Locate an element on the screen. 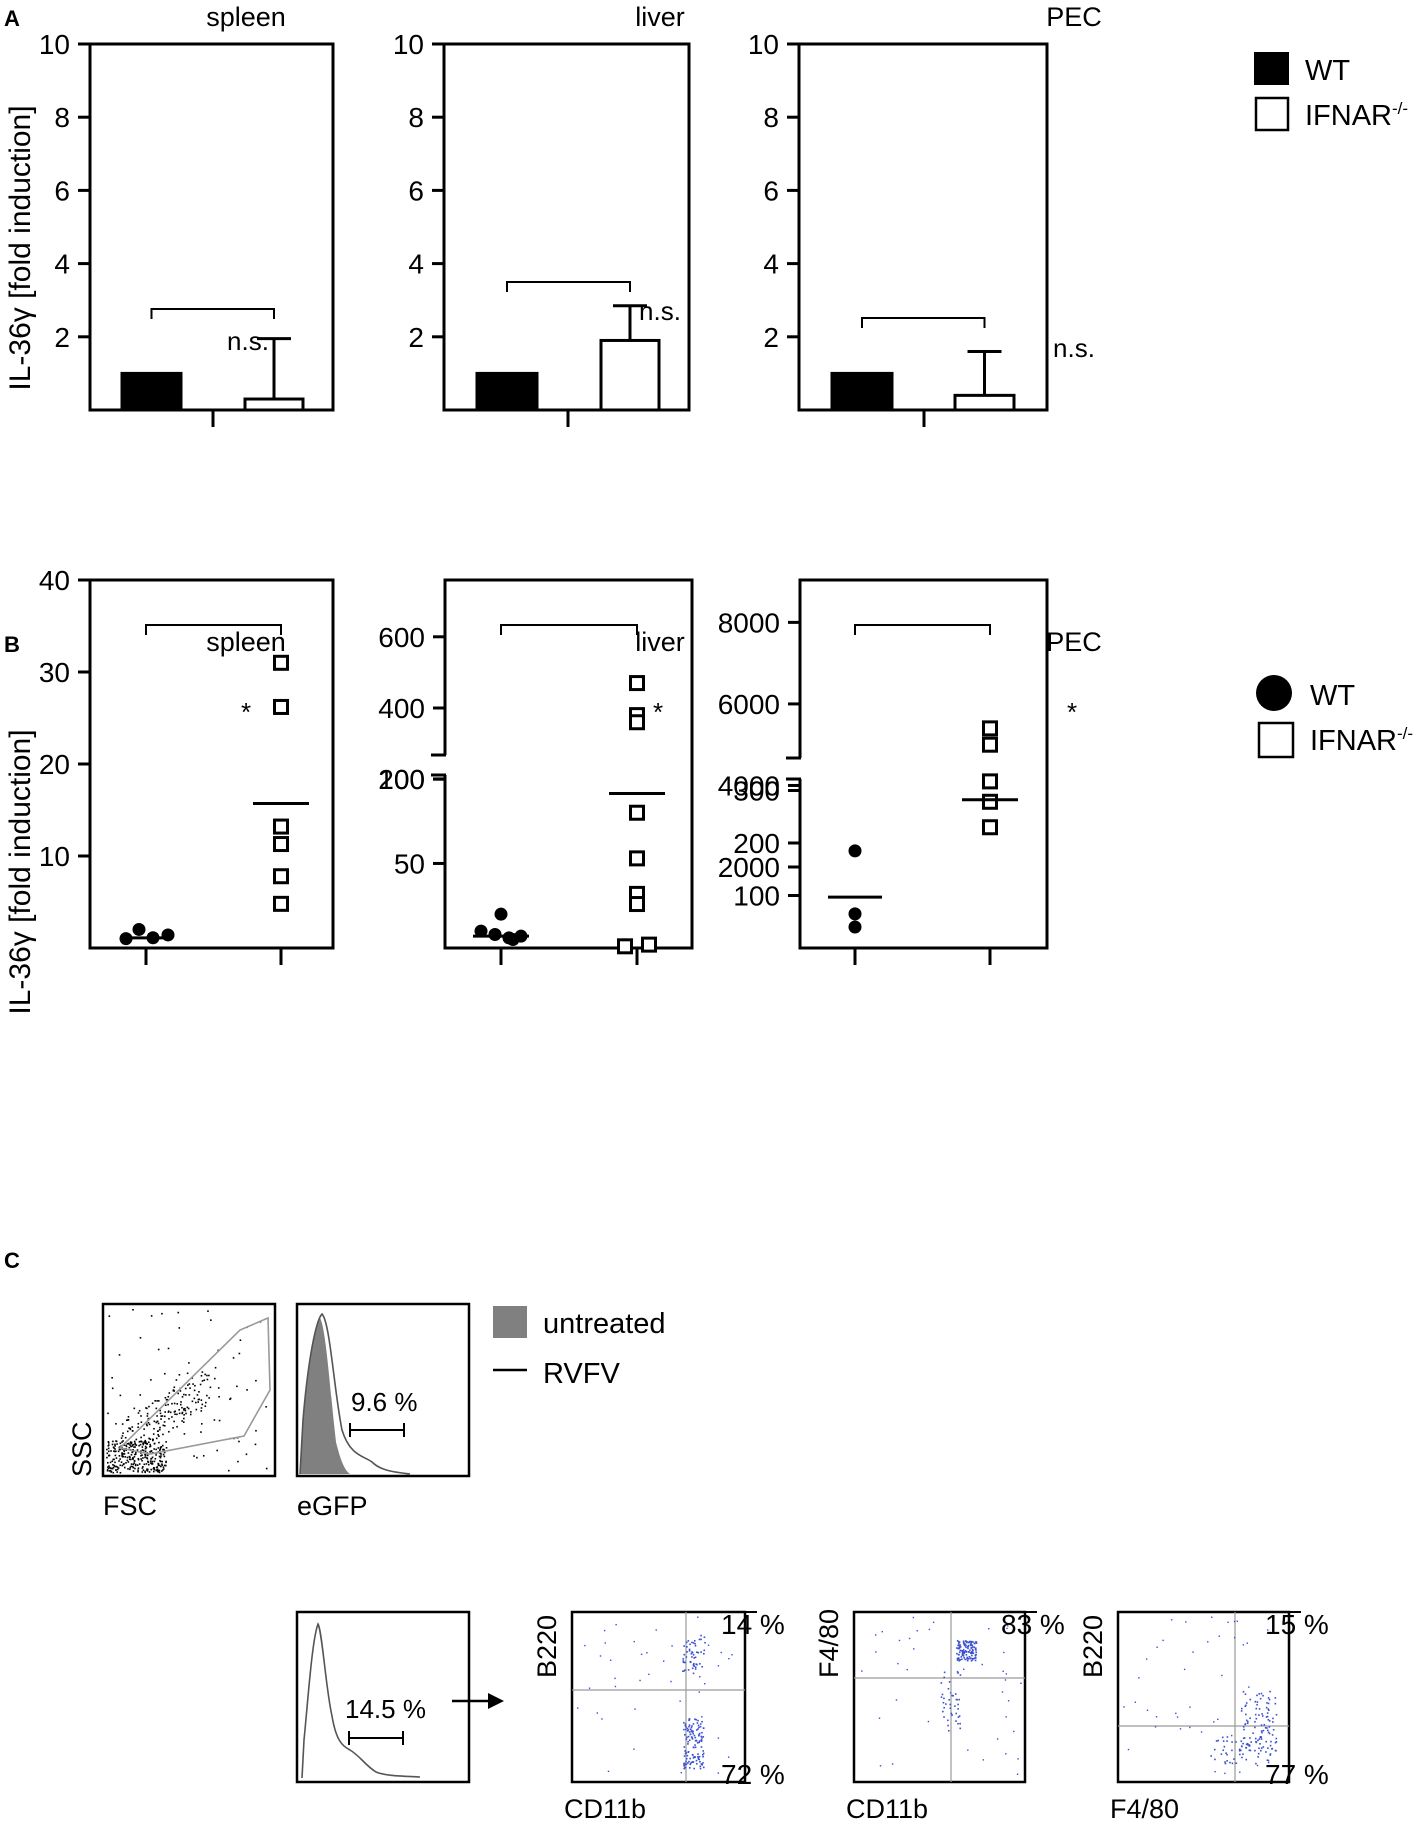  bar-wt is located at coordinates (151, 391).